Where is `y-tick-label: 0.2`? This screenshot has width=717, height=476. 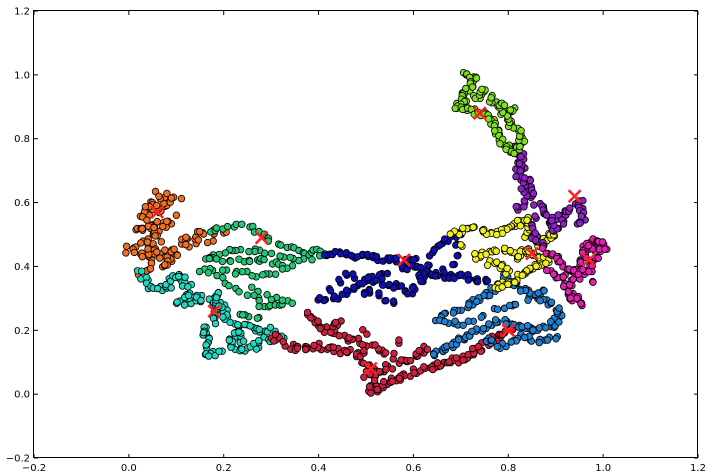
y-tick-label: 0.2 is located at coordinates (22, 331).